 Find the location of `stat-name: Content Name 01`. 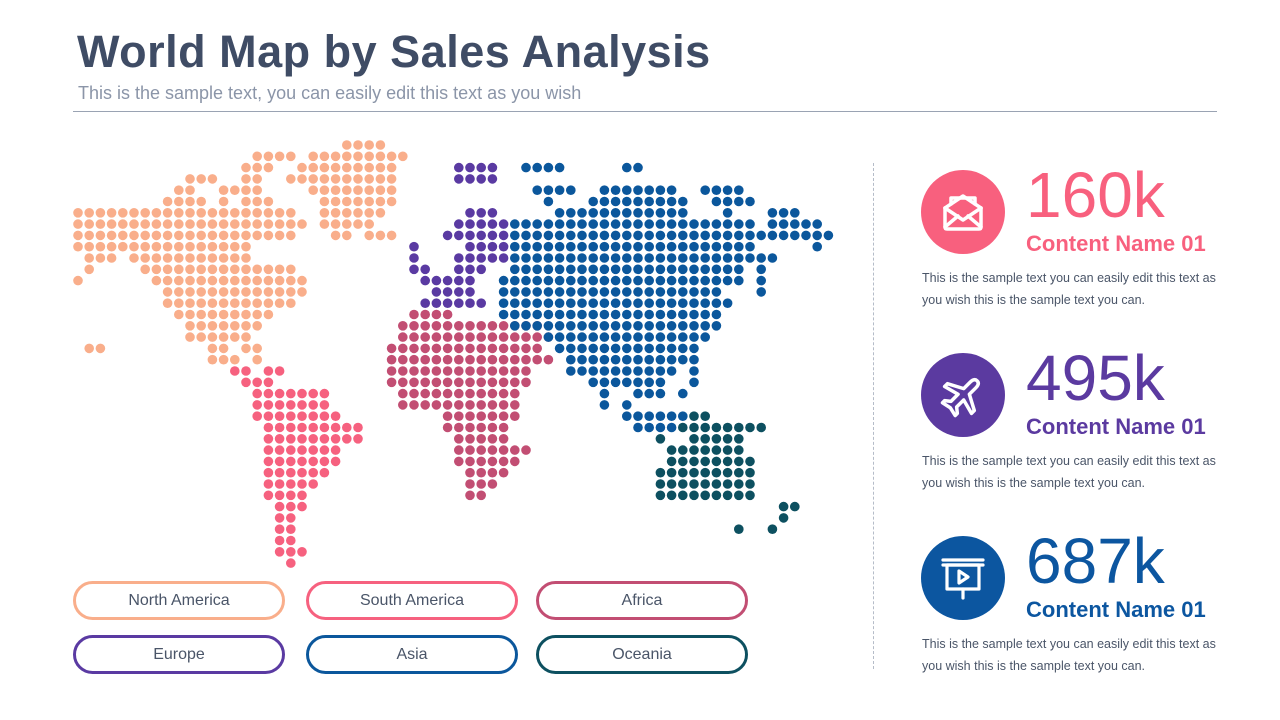

stat-name: Content Name 01 is located at coordinates (1116, 243).